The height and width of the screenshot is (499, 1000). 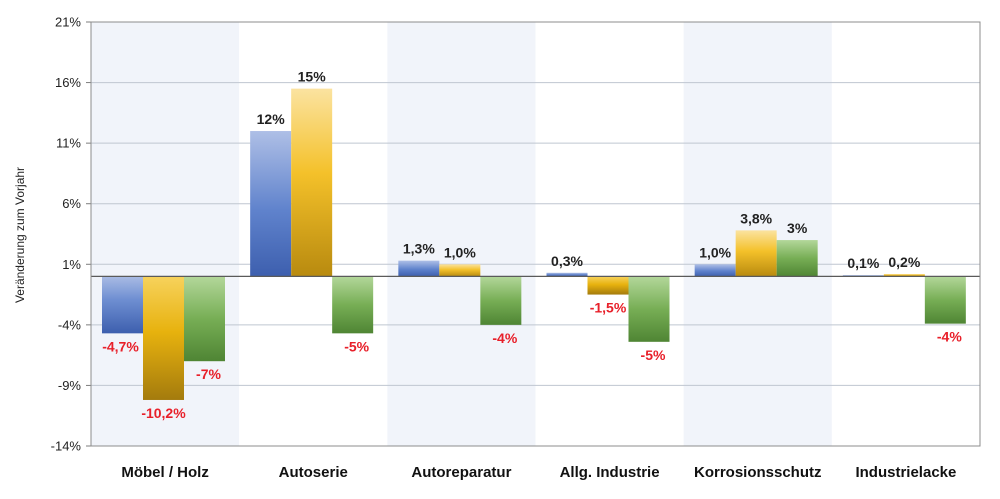 I want to click on data-label: -7%, so click(x=208, y=374).